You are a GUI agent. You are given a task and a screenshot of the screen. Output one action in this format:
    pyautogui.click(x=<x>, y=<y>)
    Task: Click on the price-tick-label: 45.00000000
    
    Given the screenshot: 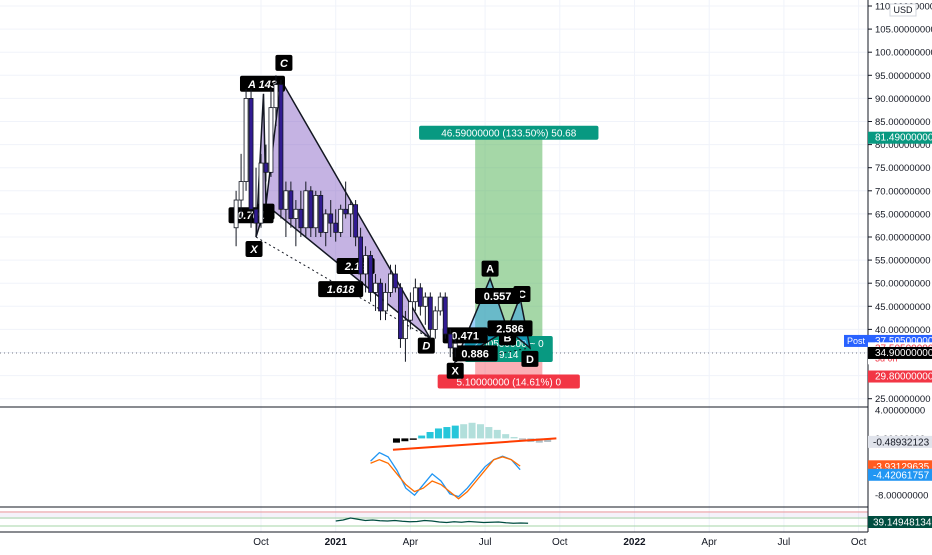 What is the action you would take?
    pyautogui.click(x=902, y=307)
    